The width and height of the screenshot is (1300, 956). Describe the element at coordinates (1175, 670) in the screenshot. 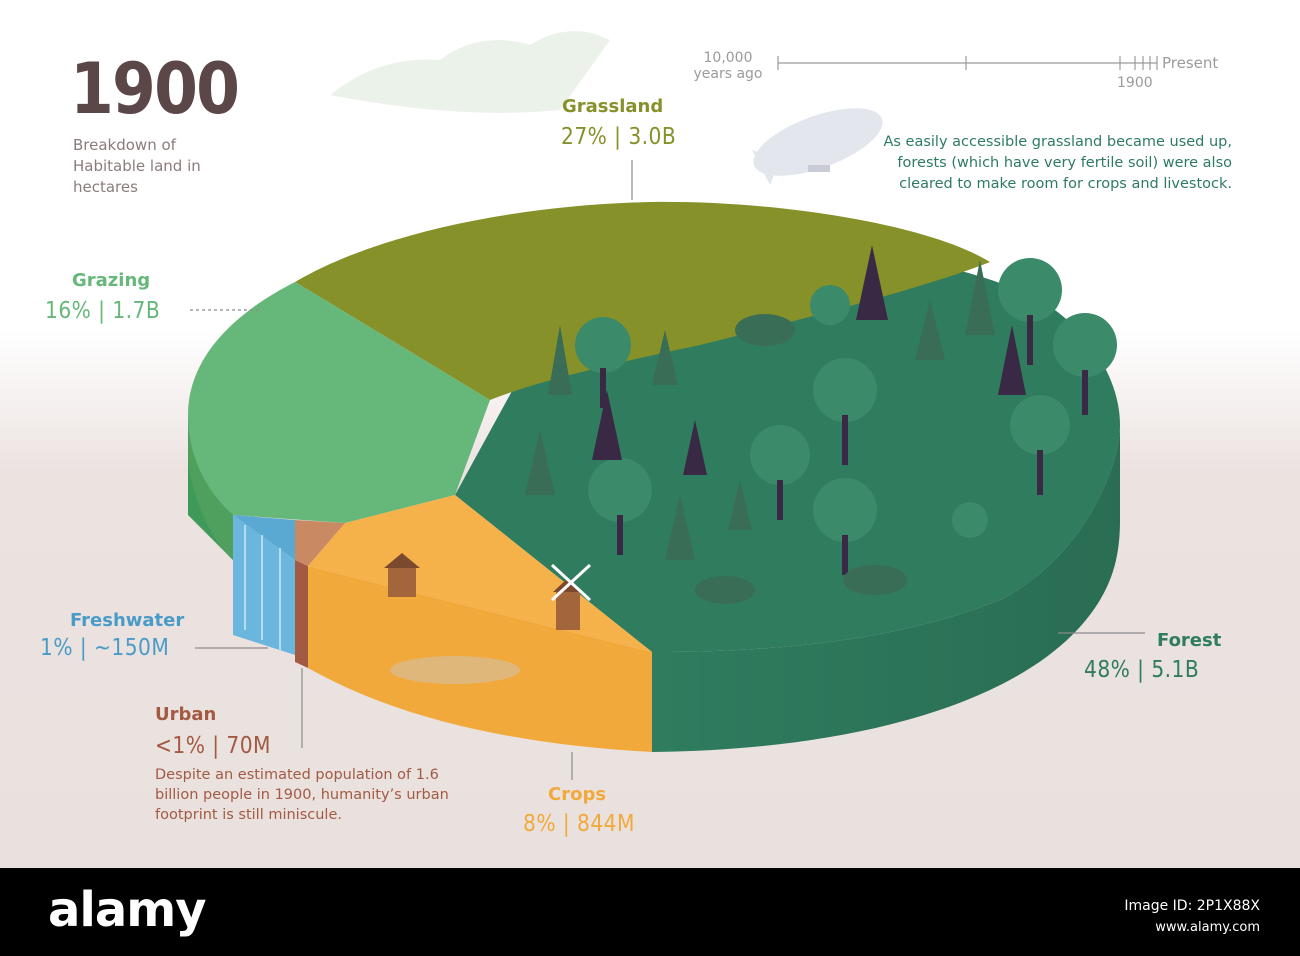

I see `forest-amount: 5.1B` at that location.